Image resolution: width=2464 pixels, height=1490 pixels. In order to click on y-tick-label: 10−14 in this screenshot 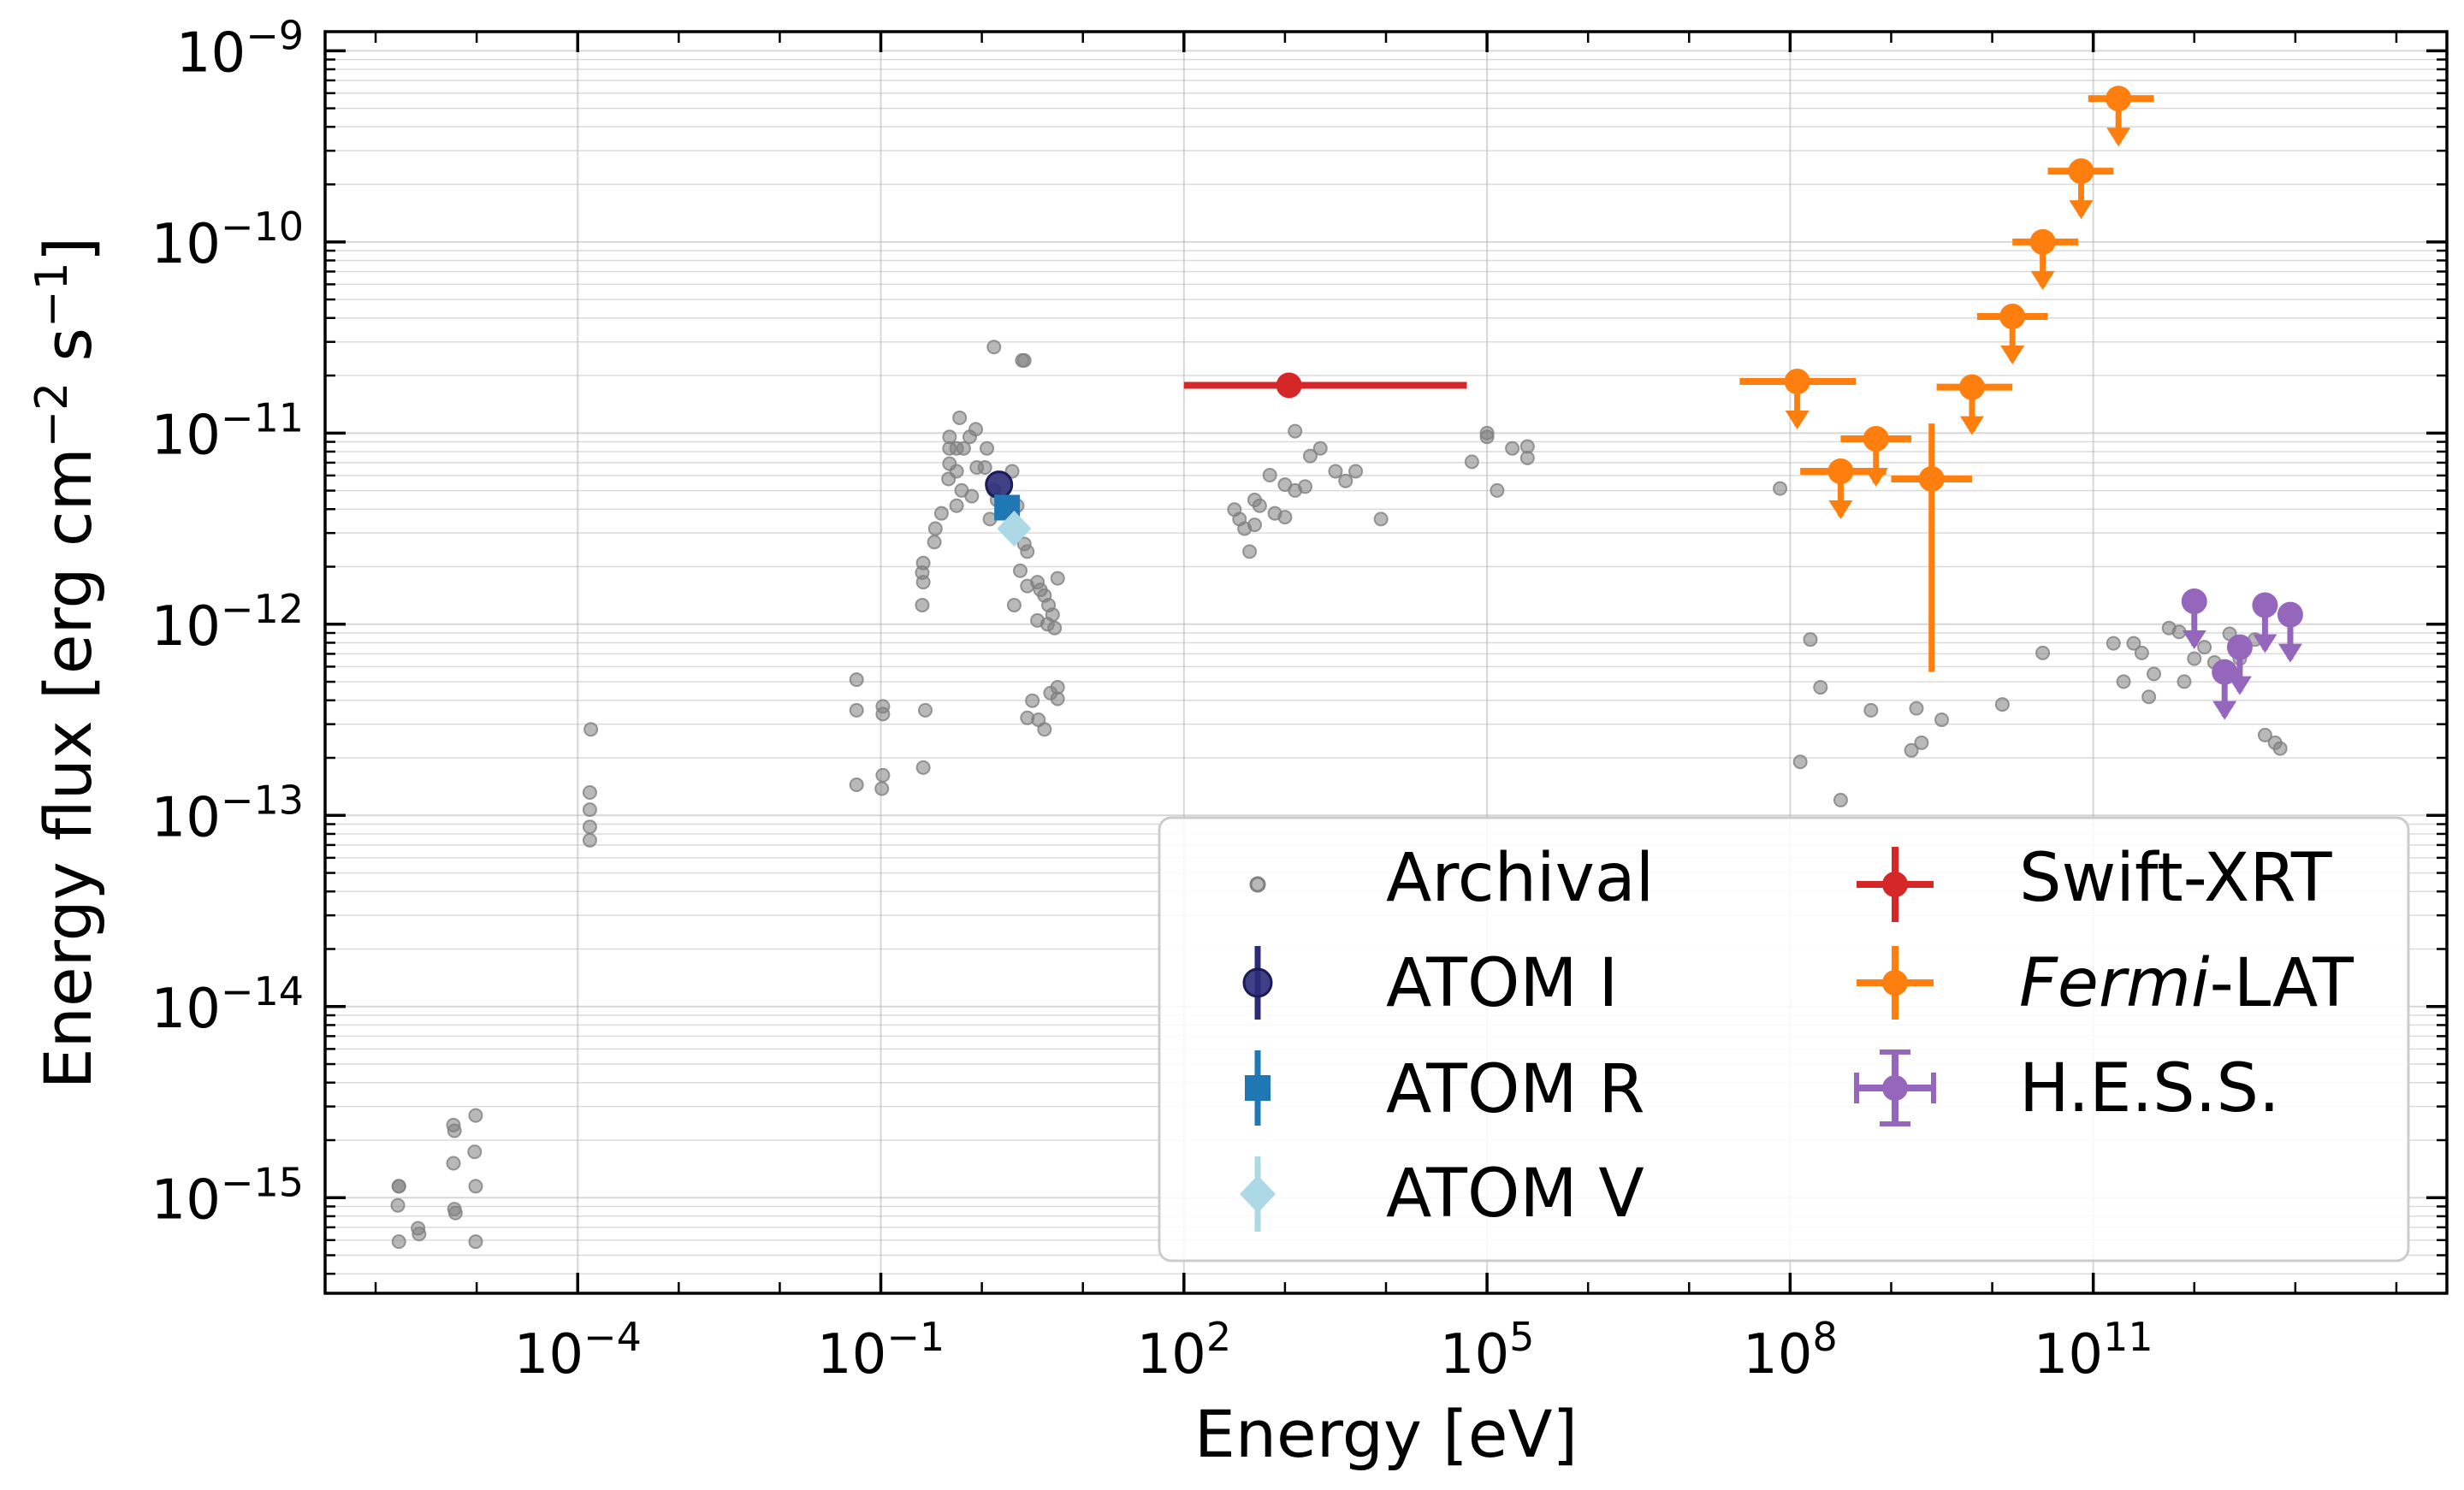, I will do `click(227, 1004)`.